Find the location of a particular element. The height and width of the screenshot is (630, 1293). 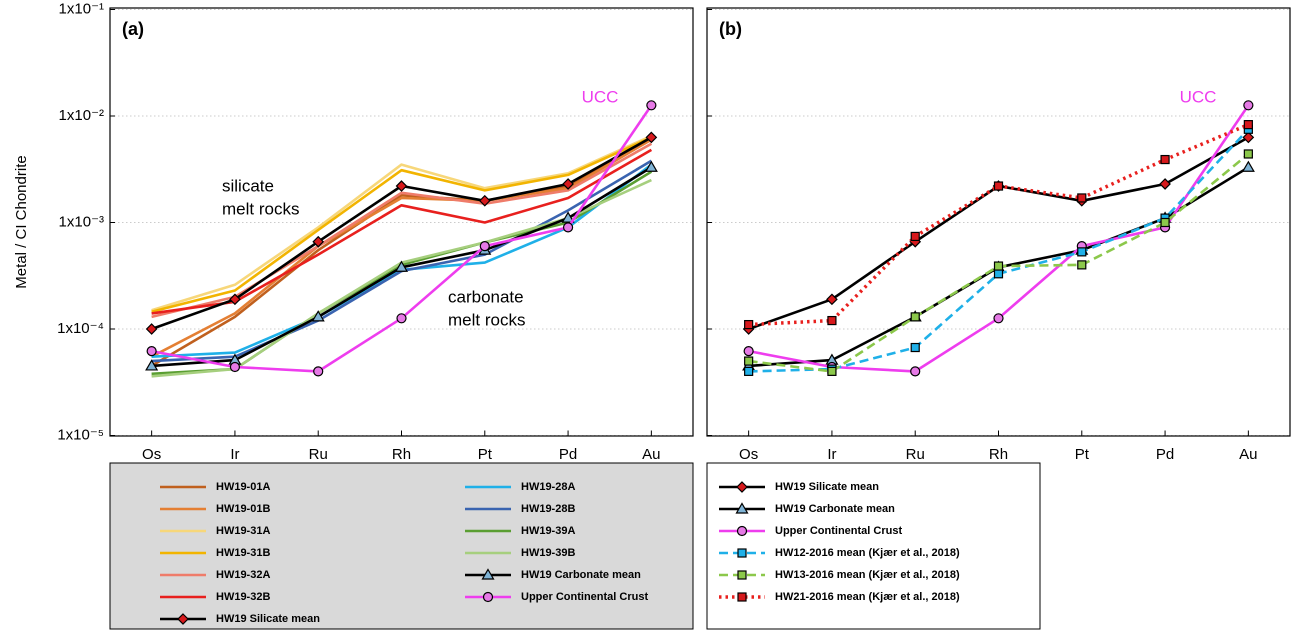

legend-label: HW19-39A is located at coordinates (548, 531).